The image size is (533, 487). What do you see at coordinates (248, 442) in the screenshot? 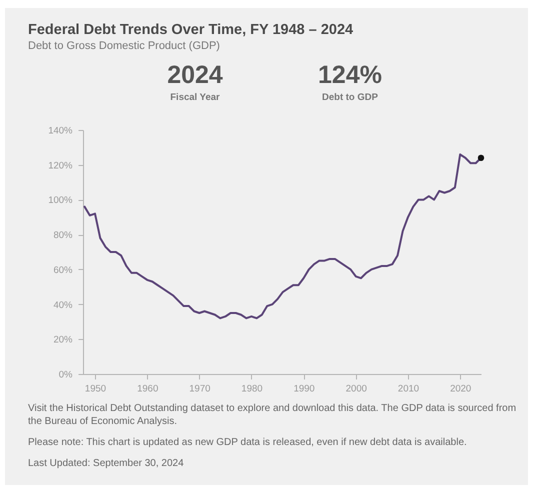
I see `text: Please note: This chart is updated as new GDP data is released, even if new debt data is available.` at bounding box center [248, 442].